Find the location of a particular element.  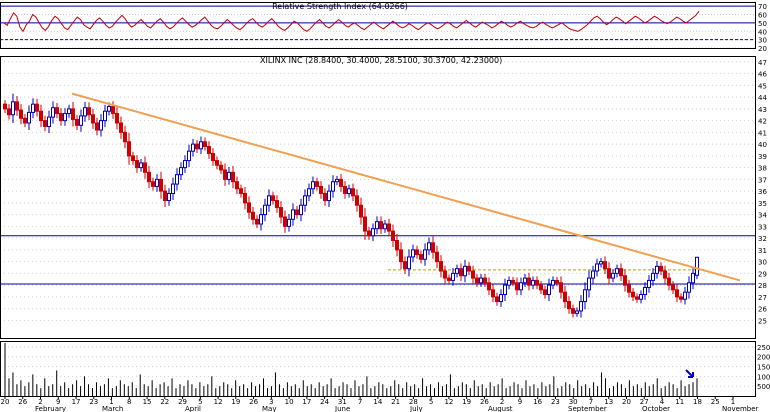

month-label: June is located at coordinates (342, 408).